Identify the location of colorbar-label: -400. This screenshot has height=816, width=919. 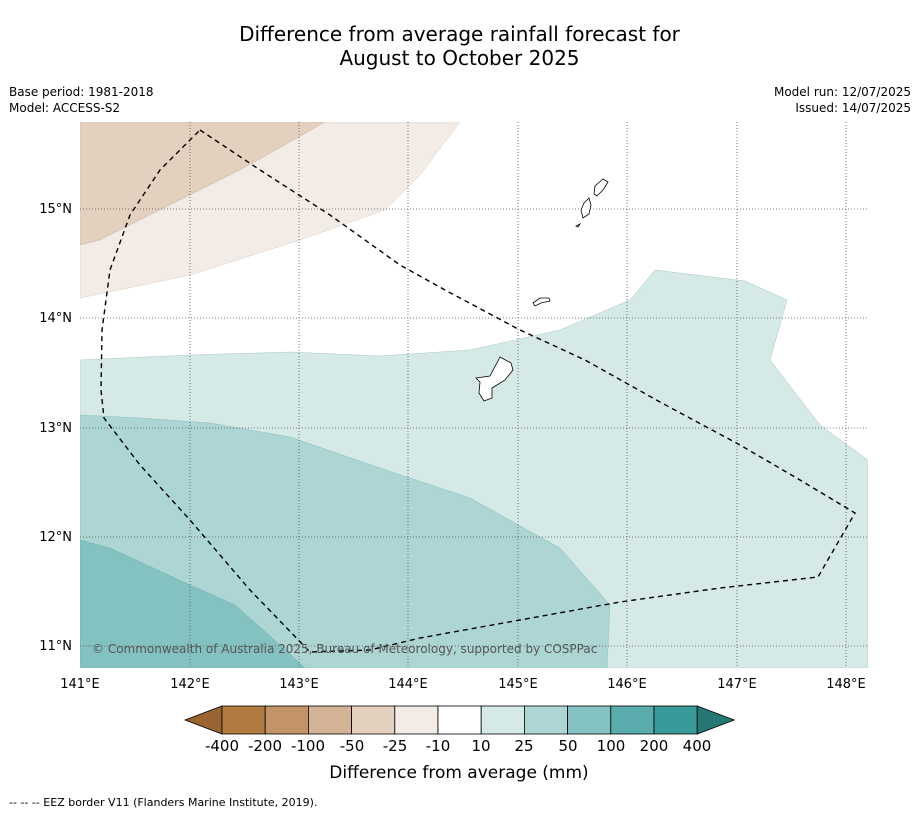
(222, 746).